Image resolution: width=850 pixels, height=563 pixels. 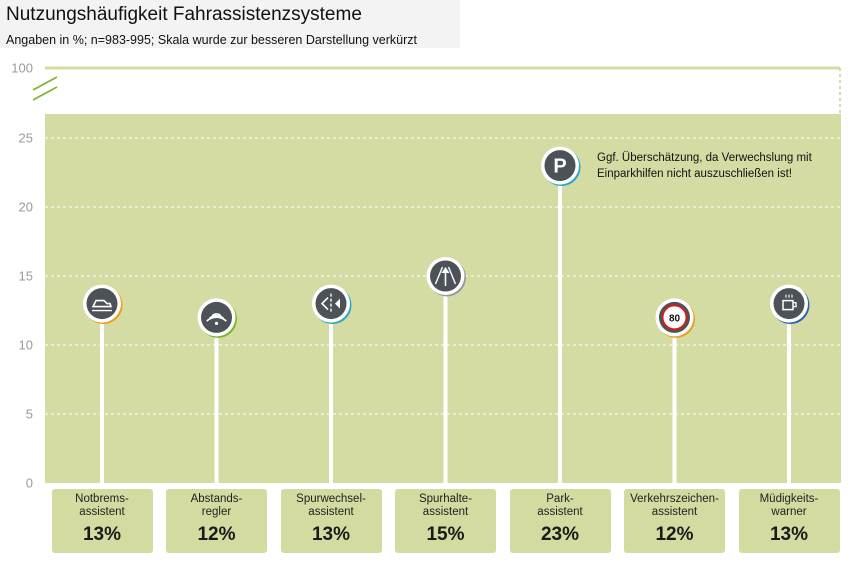 What do you see at coordinates (29, 483) in the screenshot?
I see `y-tick-label: 0` at bounding box center [29, 483].